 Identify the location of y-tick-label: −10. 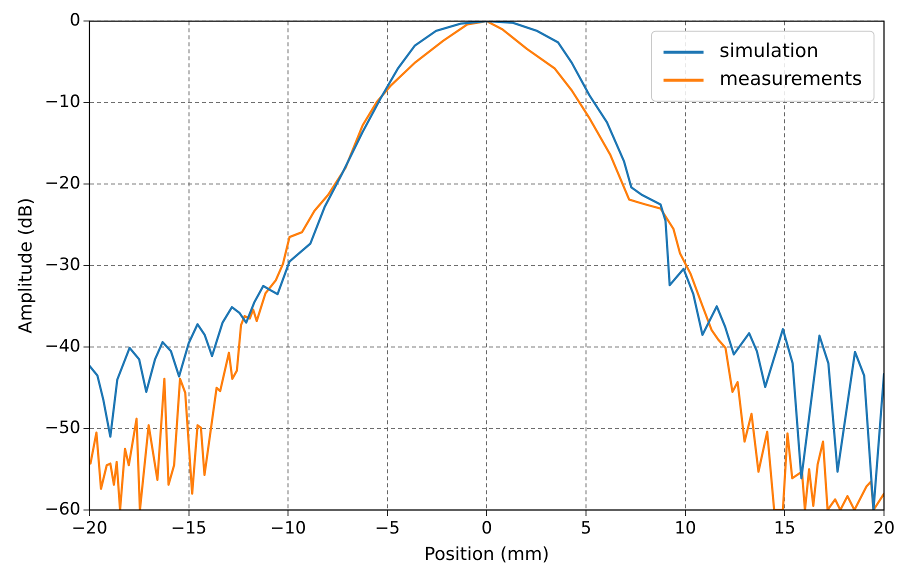
(62, 102).